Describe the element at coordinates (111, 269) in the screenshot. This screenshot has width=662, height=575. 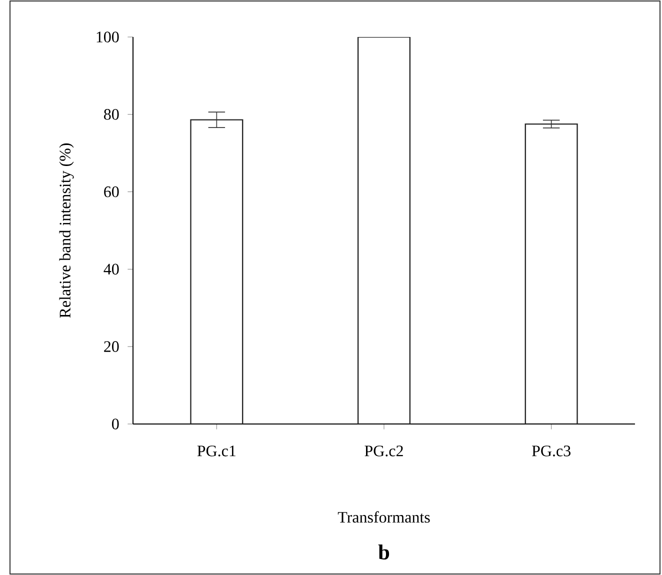
I see `y-tick-label: 40` at that location.